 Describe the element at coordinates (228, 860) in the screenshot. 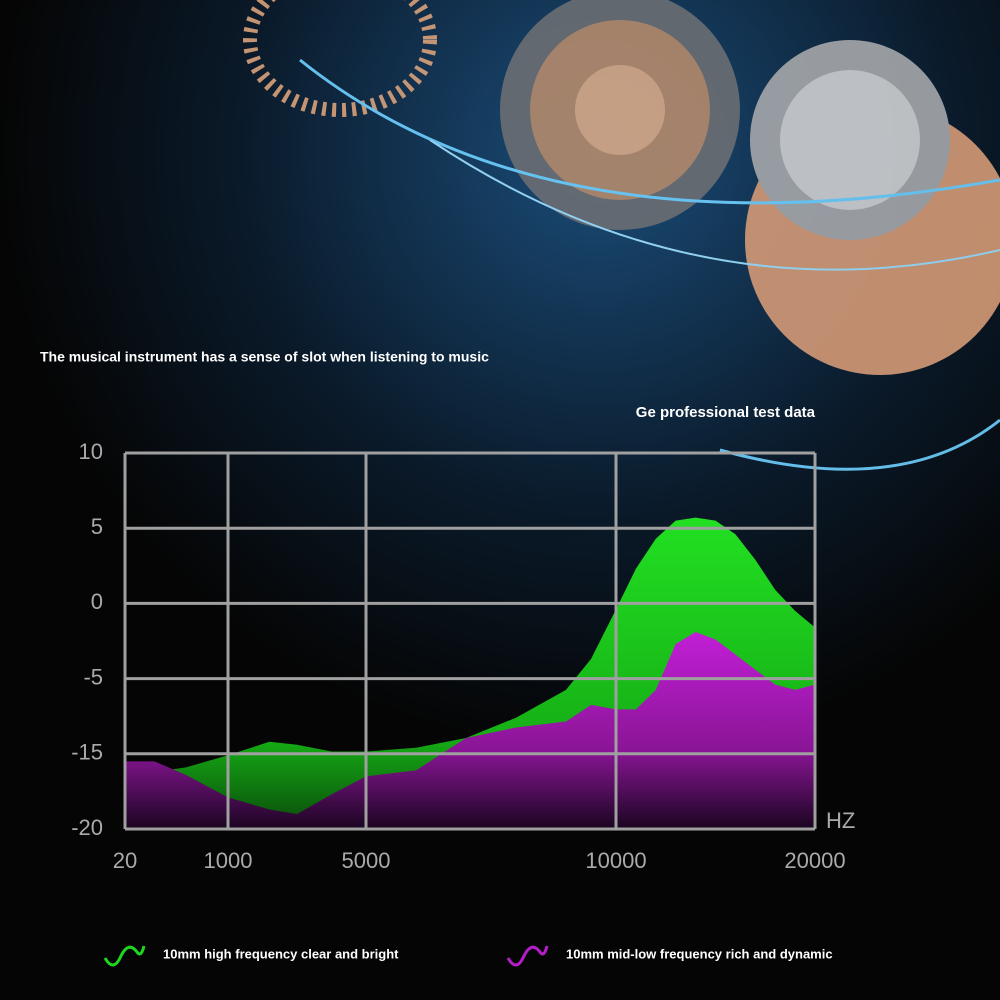

I see `x-tick-label: 1000` at that location.